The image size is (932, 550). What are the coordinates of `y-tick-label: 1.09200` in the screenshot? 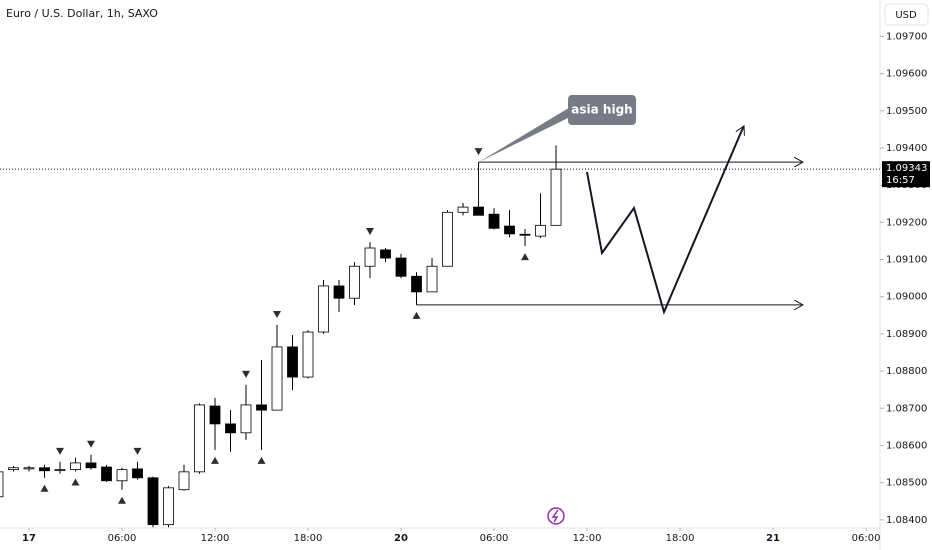 It's located at (906, 222).